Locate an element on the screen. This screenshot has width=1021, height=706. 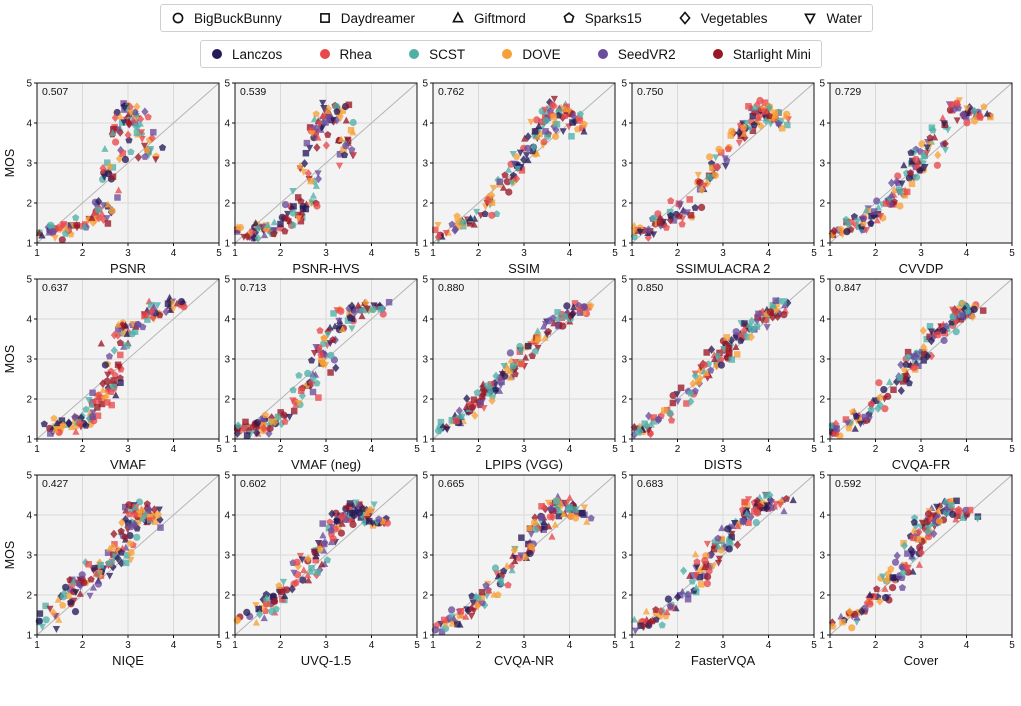
x-tick-label: 4 is located at coordinates (570, 449).